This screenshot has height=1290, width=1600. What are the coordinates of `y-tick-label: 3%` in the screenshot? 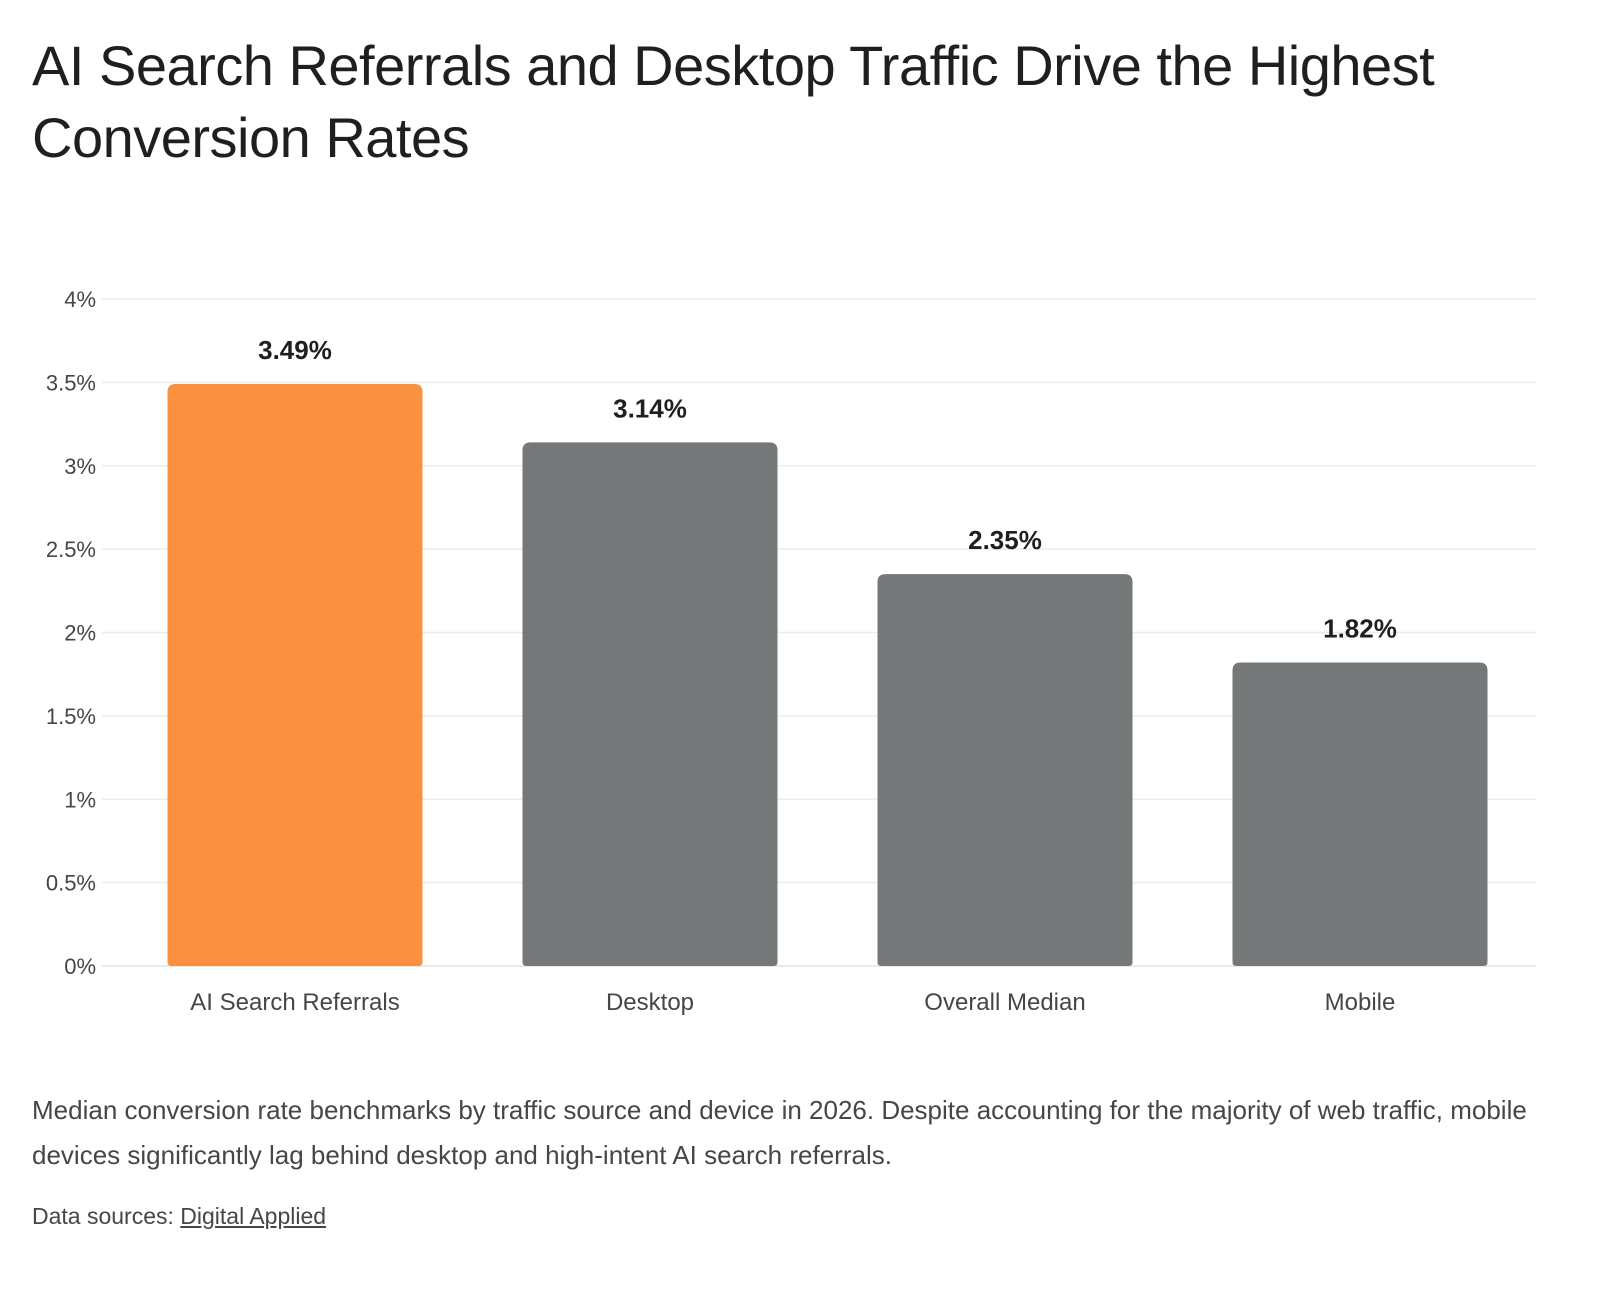 It's located at (80, 466).